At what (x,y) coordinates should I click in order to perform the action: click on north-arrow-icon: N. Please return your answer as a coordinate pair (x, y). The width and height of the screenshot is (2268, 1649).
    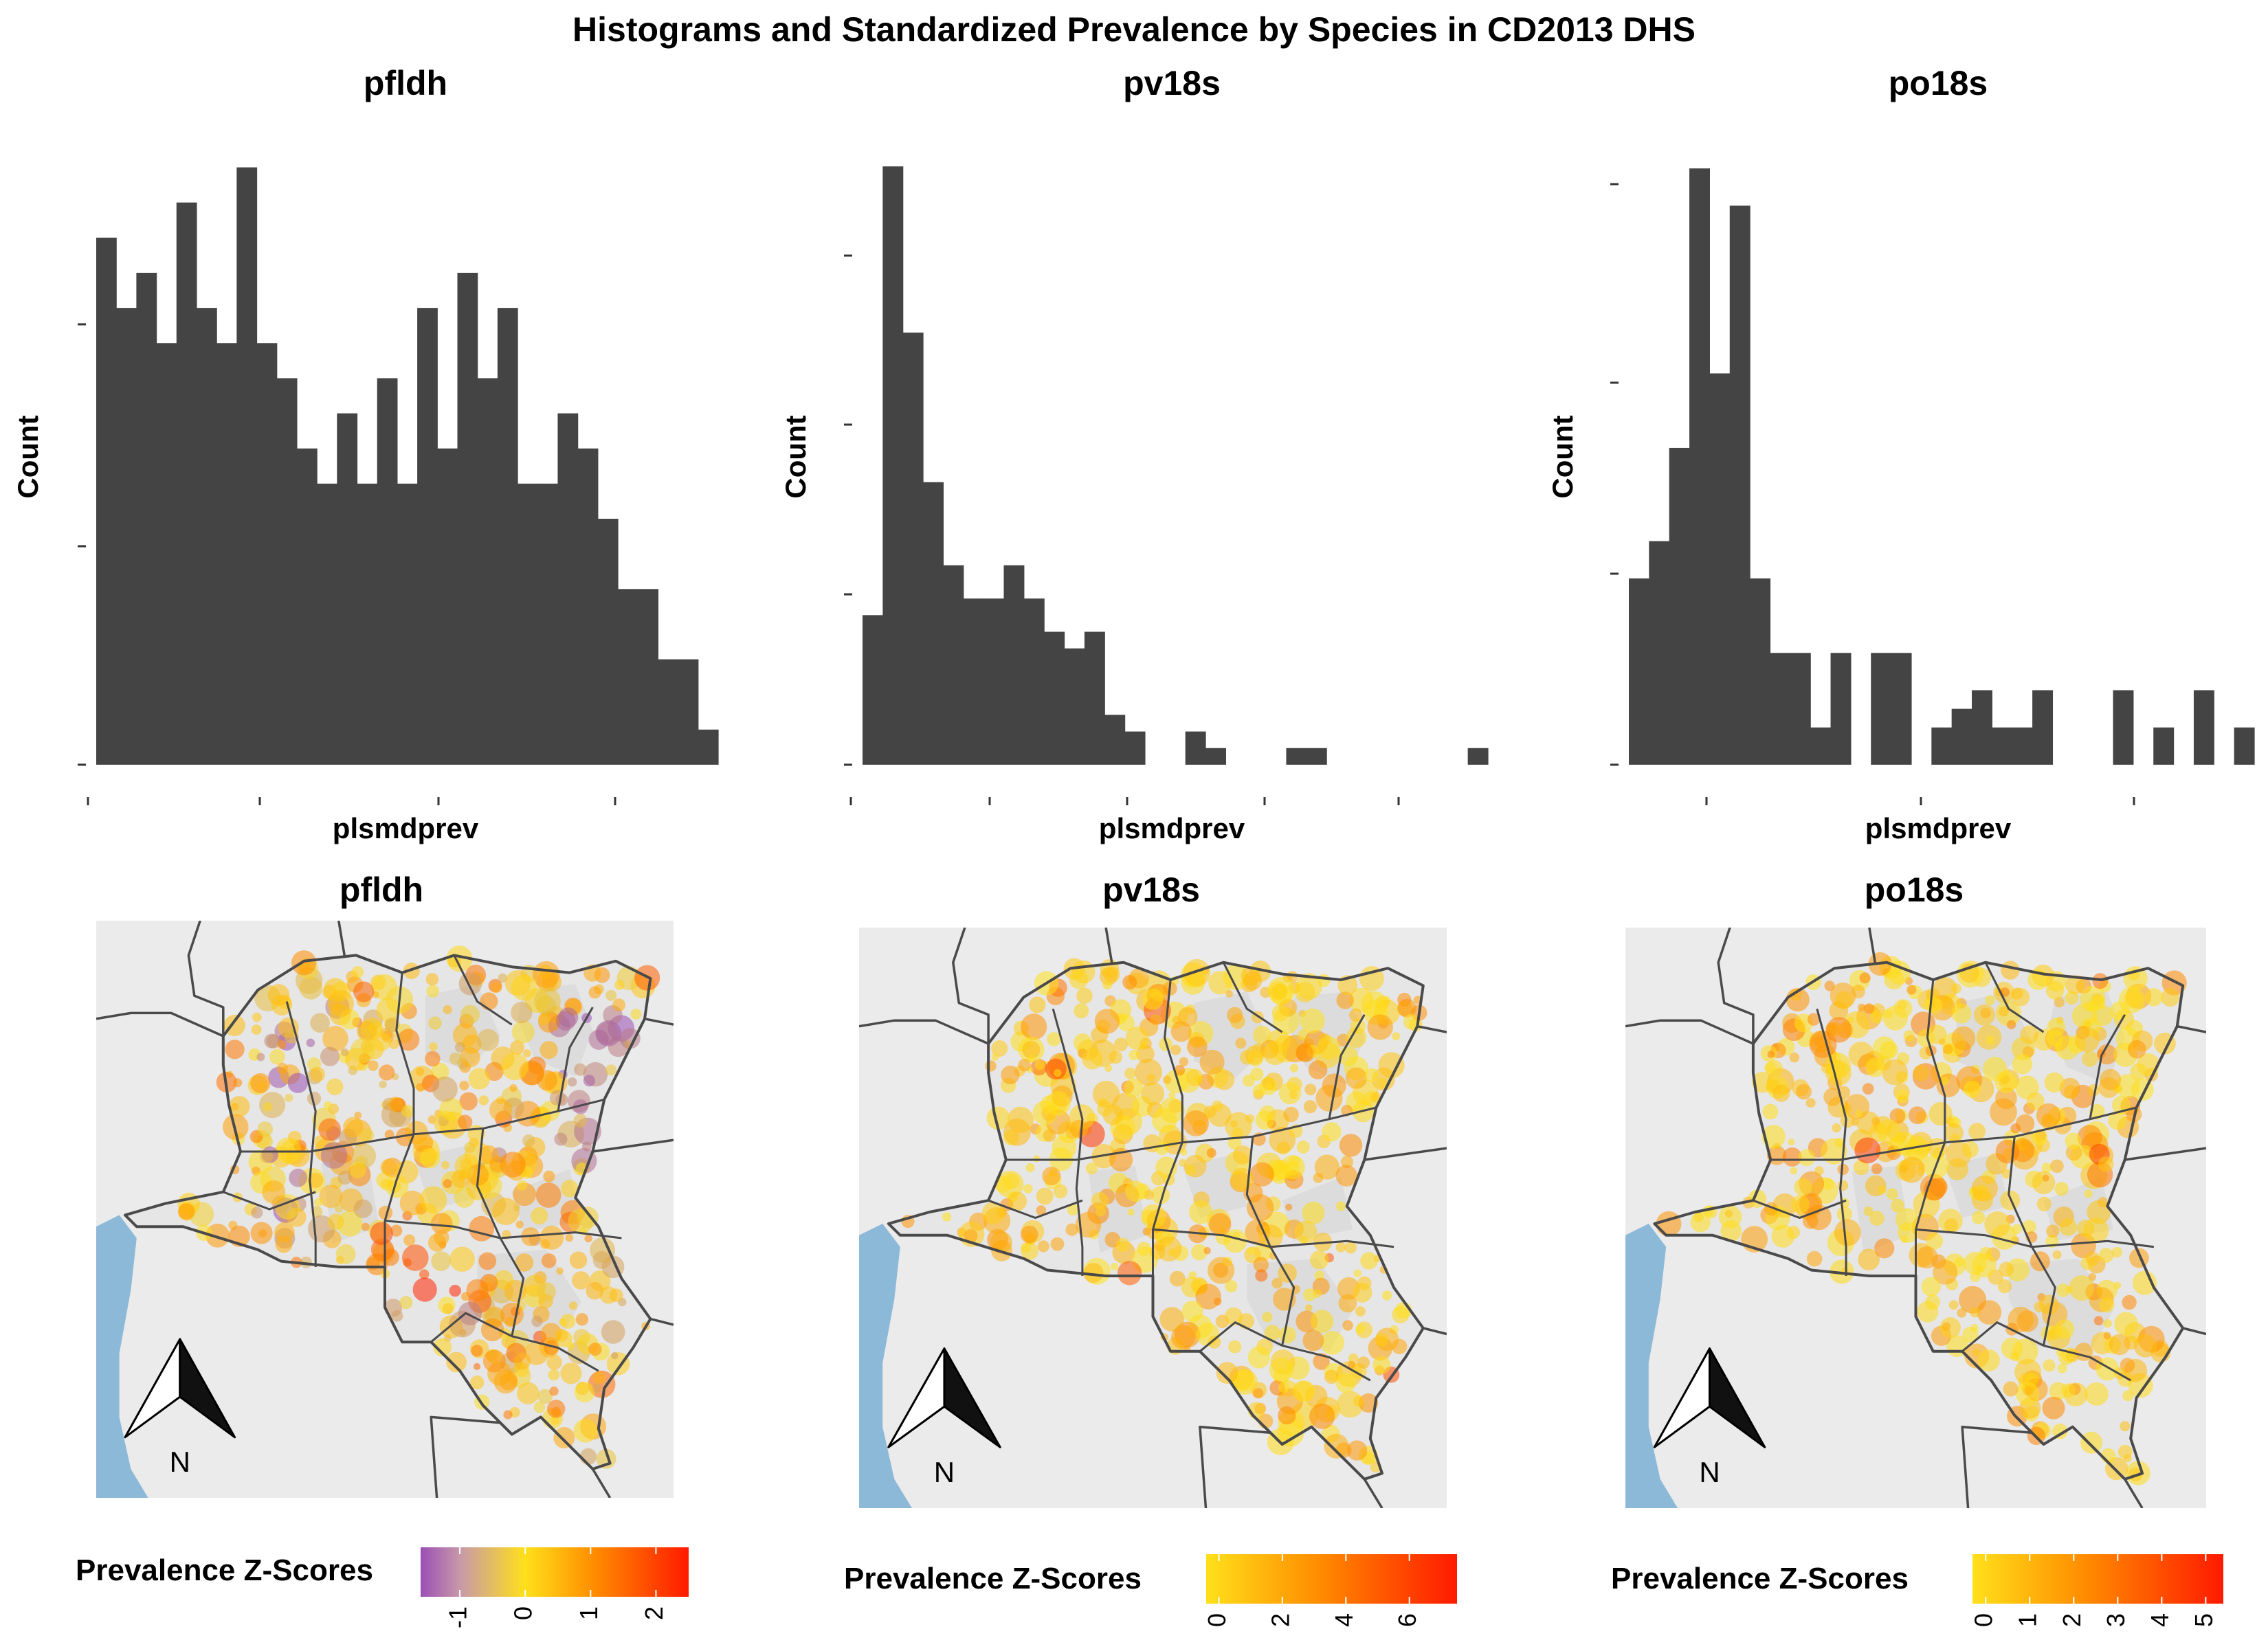
    Looking at the image, I should click on (1709, 1417).